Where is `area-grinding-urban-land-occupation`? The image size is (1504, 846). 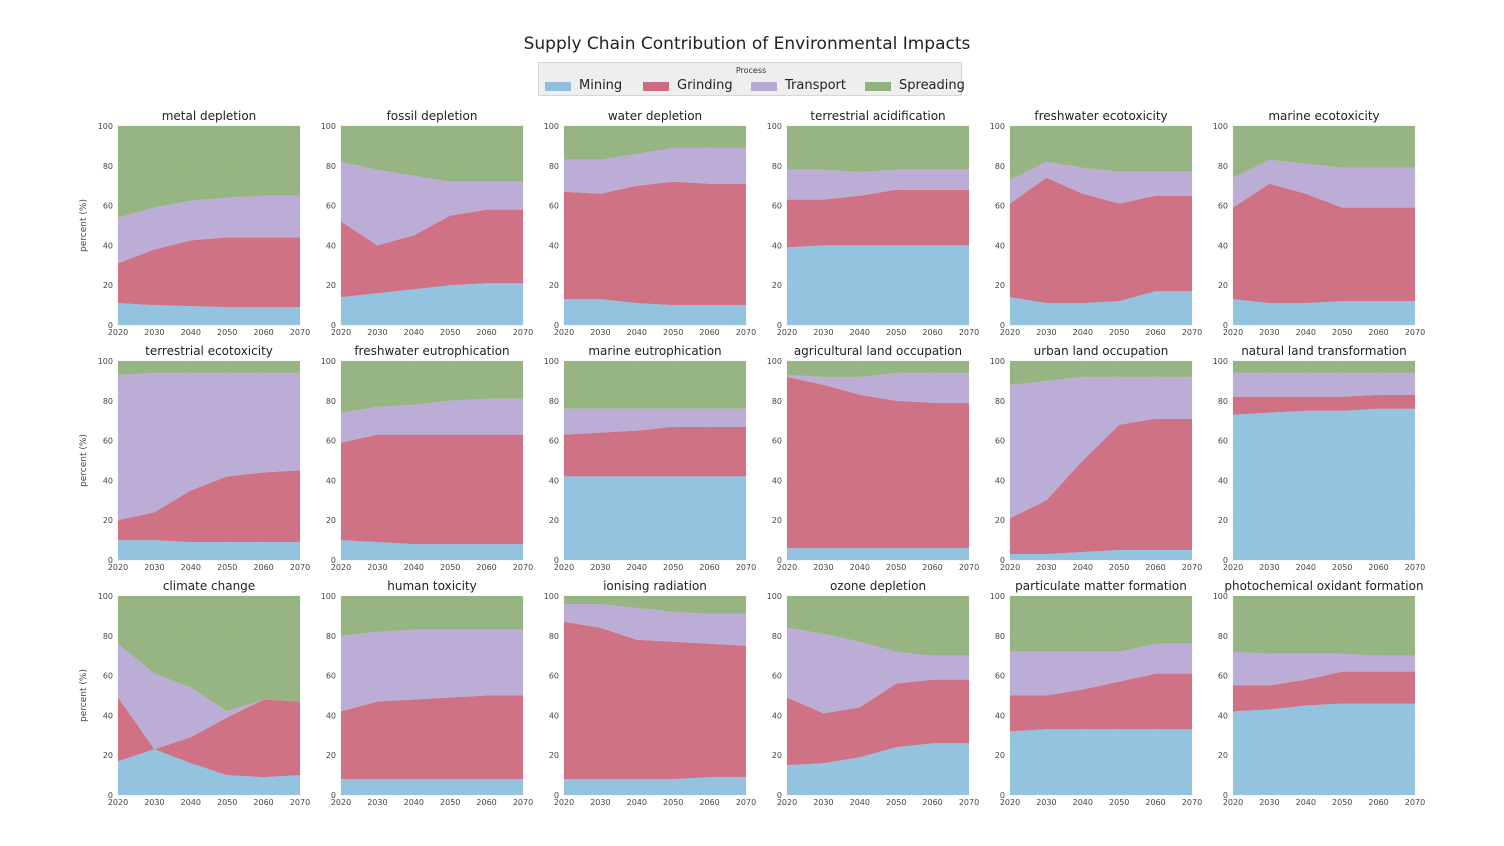 area-grinding-urban-land-occupation is located at coordinates (1101, 486).